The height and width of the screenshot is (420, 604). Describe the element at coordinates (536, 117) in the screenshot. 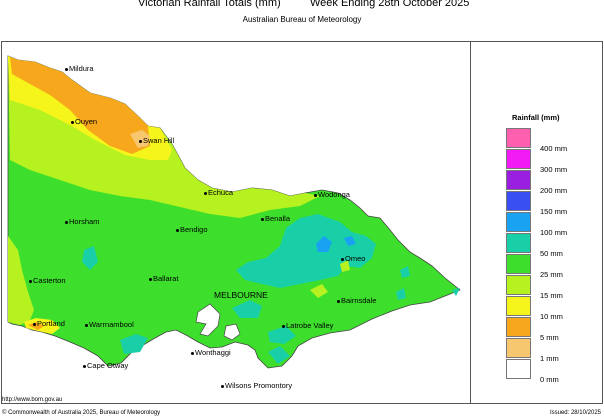

I see `legend-title: Rainfall (mm)` at that location.